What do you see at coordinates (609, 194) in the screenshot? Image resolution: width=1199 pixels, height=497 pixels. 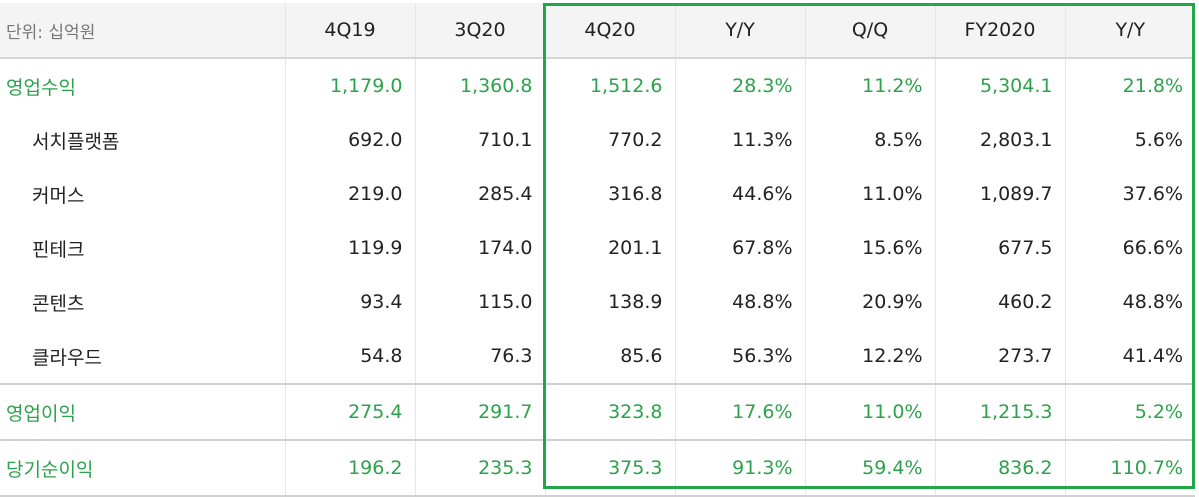 I see `value-cell: 316.8` at bounding box center [609, 194].